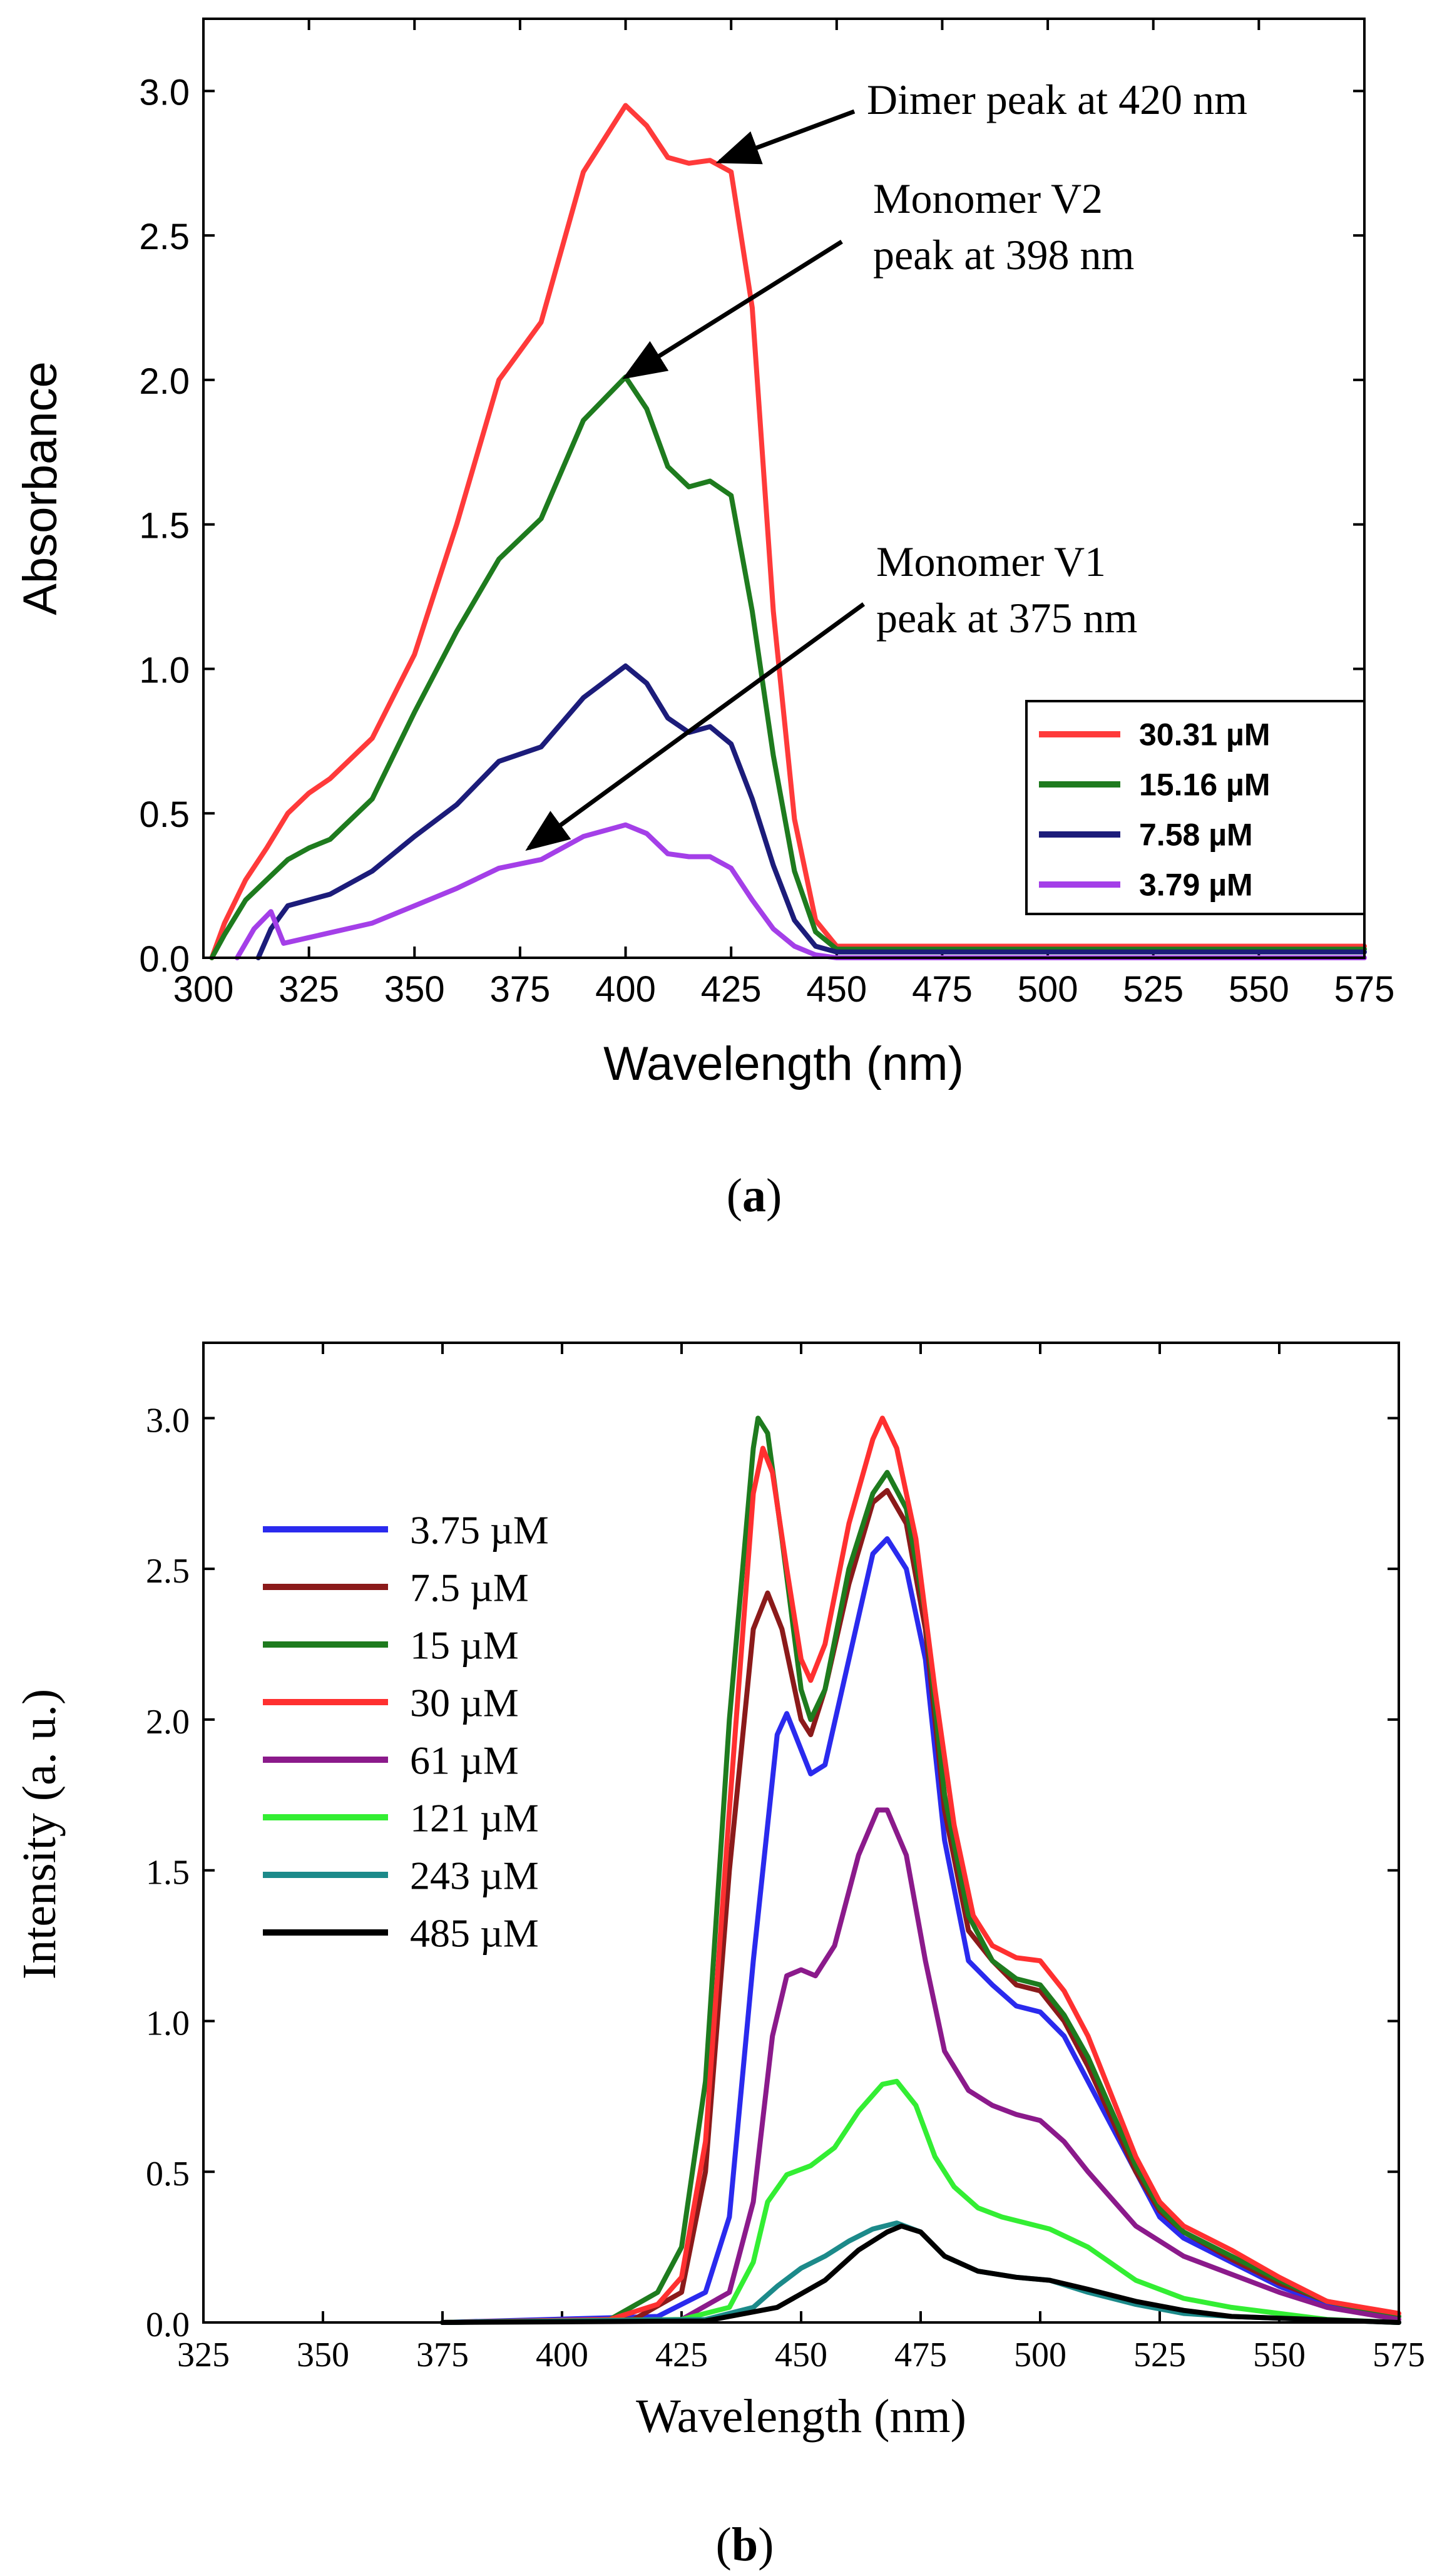  Describe the element at coordinates (203, 989) in the screenshot. I see `chart-a-x-tick-label: 300` at that location.